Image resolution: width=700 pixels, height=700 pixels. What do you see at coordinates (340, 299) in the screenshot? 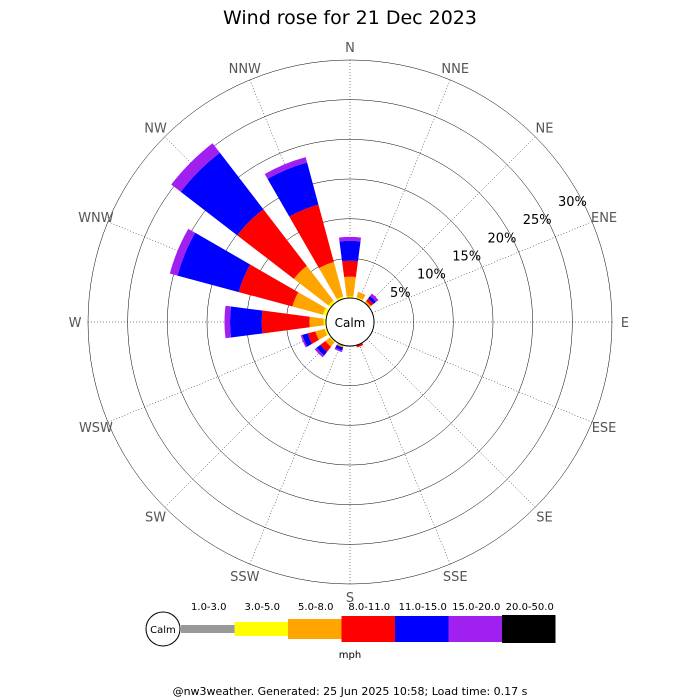
I see `bar-nnw-3.0-5.0` at bounding box center [340, 299].